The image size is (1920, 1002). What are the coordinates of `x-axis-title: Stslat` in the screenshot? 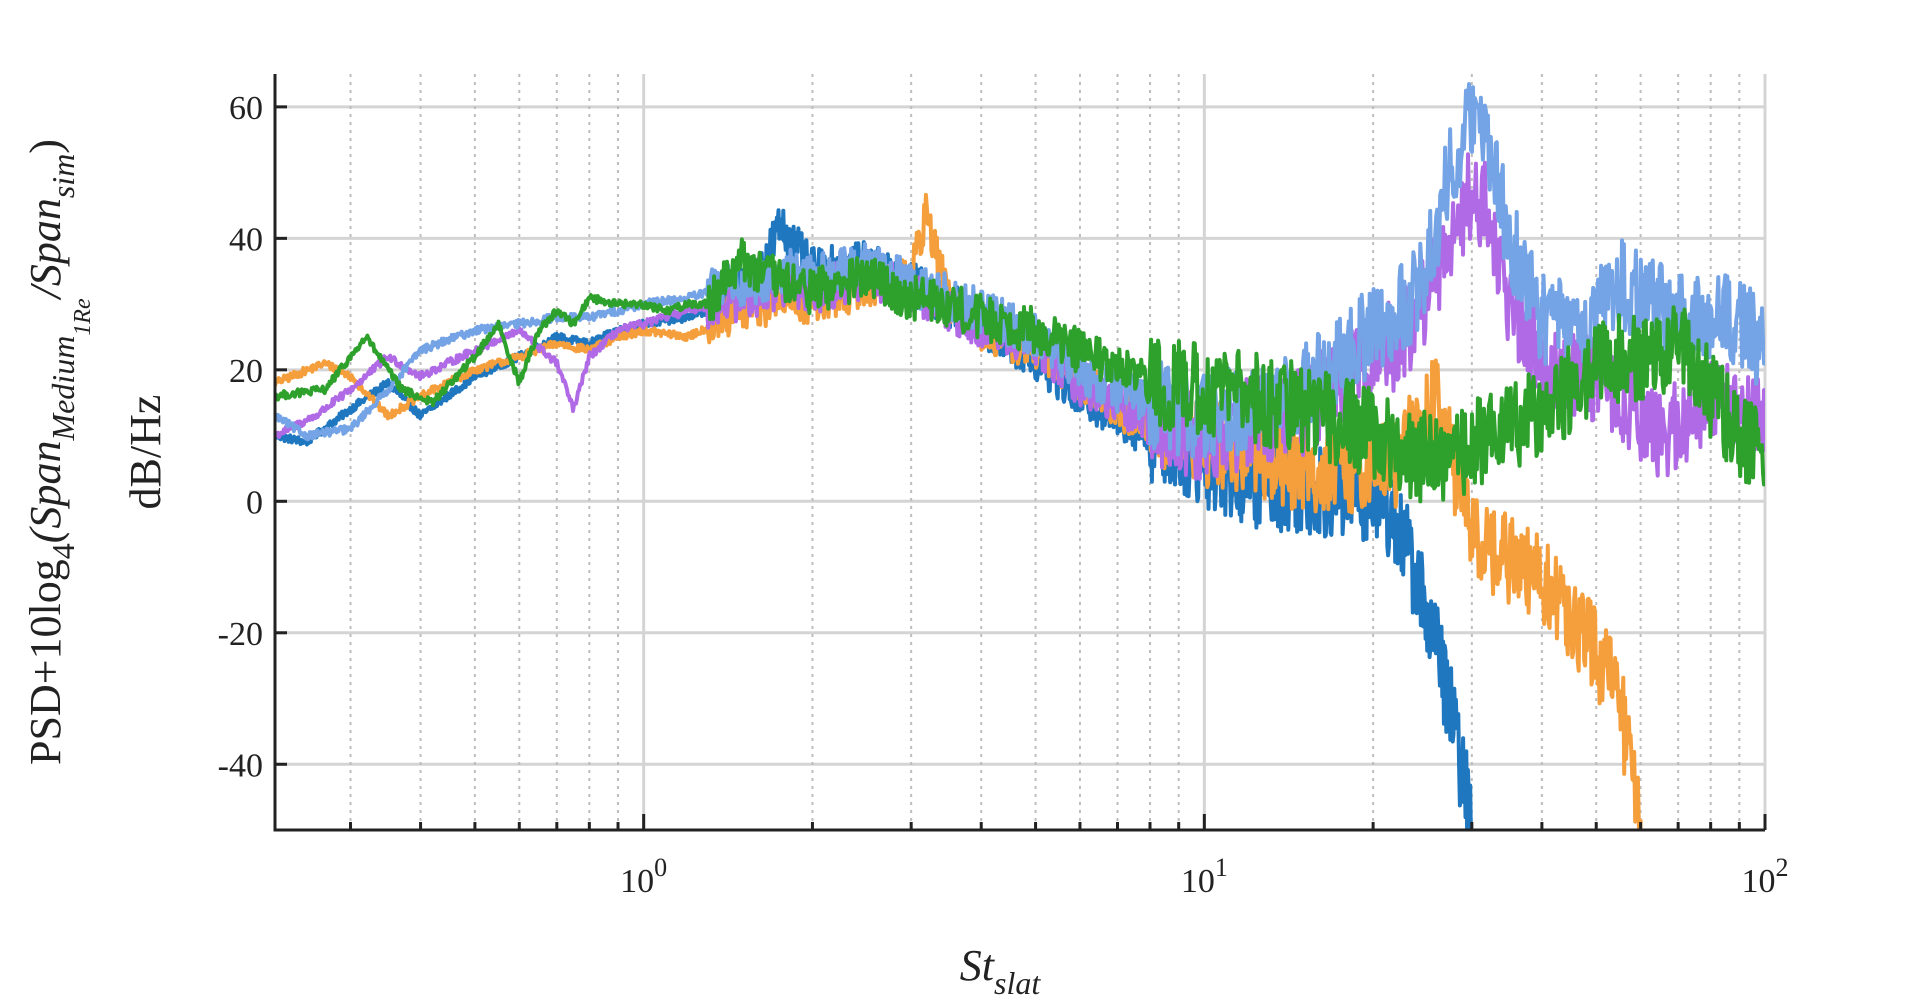 It's located at (1001, 971).